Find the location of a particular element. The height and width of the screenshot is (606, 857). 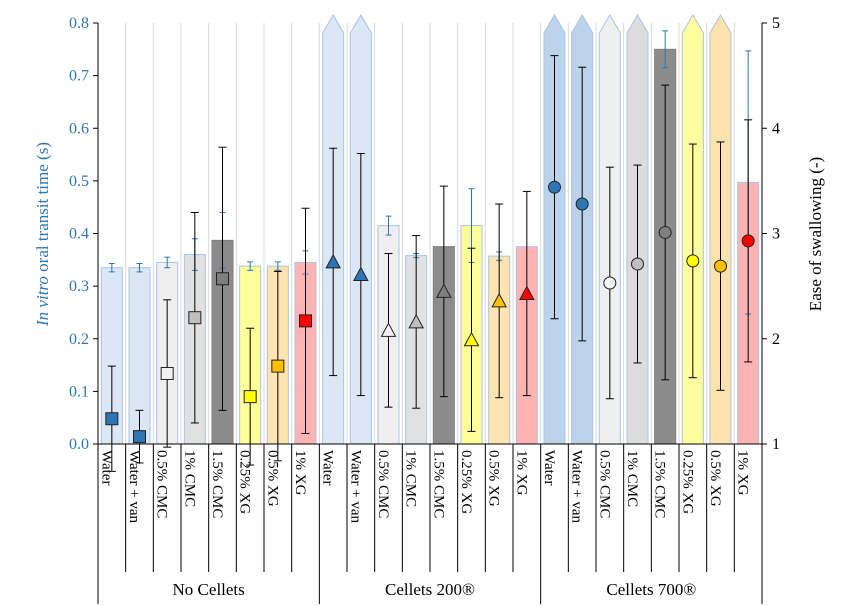

left-axis-title-rest: oral transit time (s) is located at coordinates (42, 209).